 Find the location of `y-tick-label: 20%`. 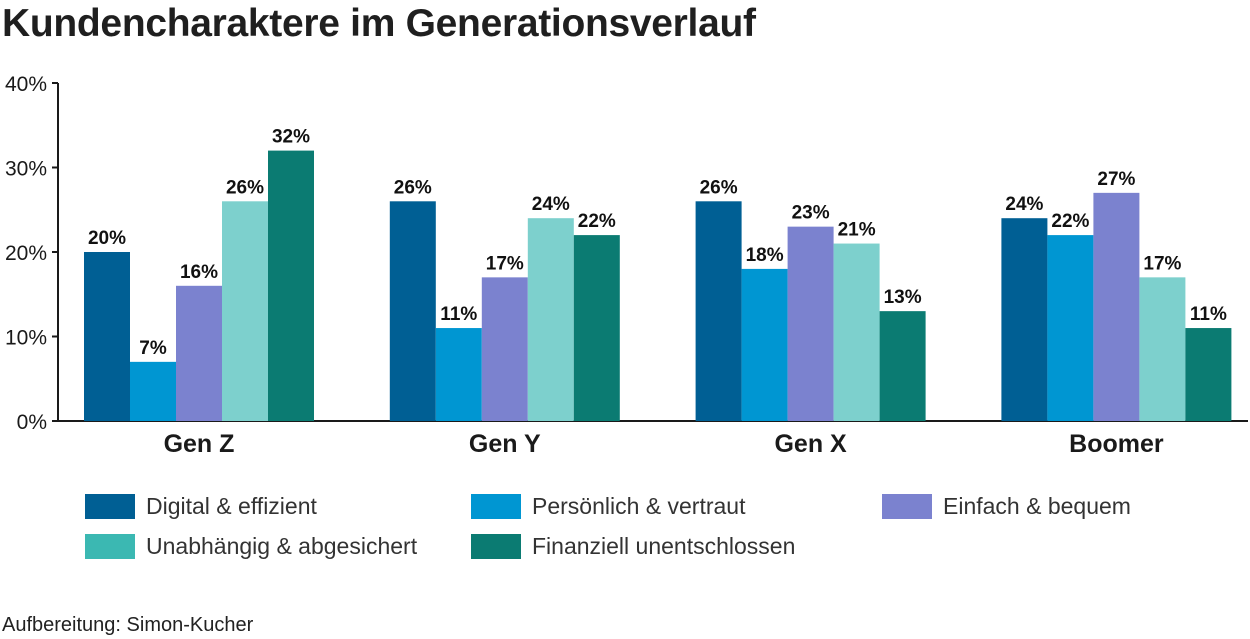

y-tick-label: 20% is located at coordinates (26, 253).